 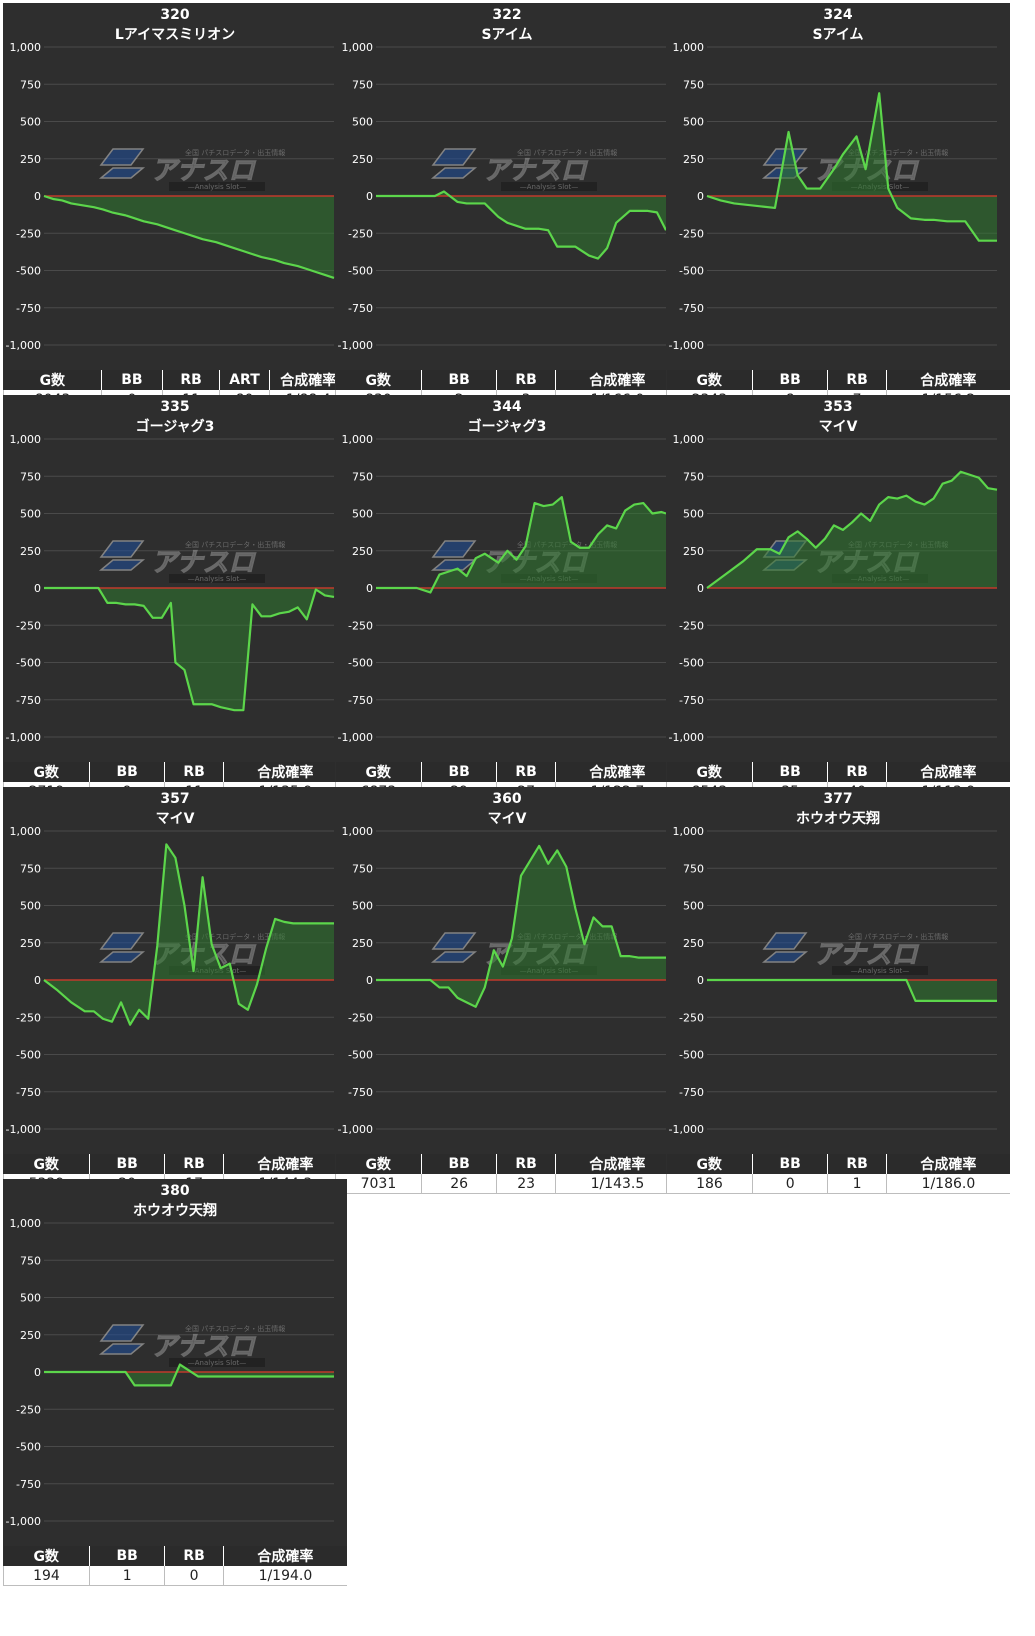 I want to click on stats-value: 1/186.0, so click(x=948, y=1184).